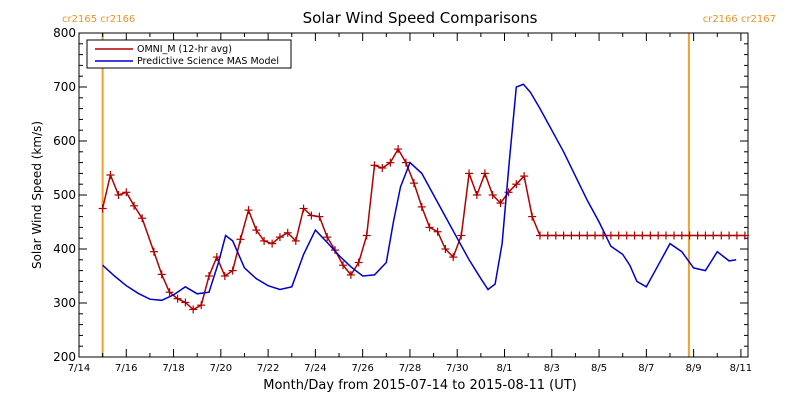  I want to click on x-tick-label: 7/16, so click(126, 368).